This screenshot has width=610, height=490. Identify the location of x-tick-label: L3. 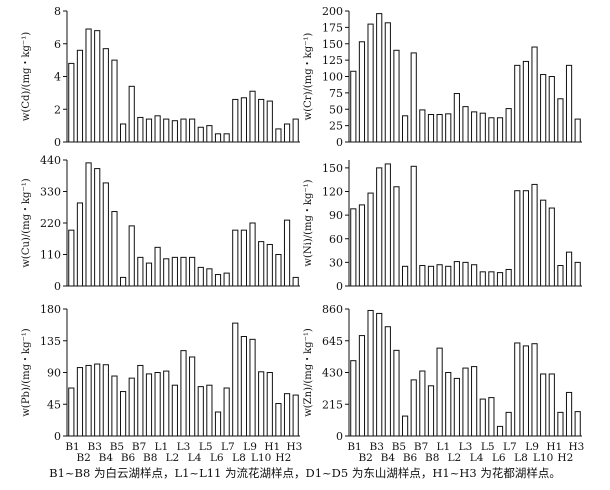
(184, 447).